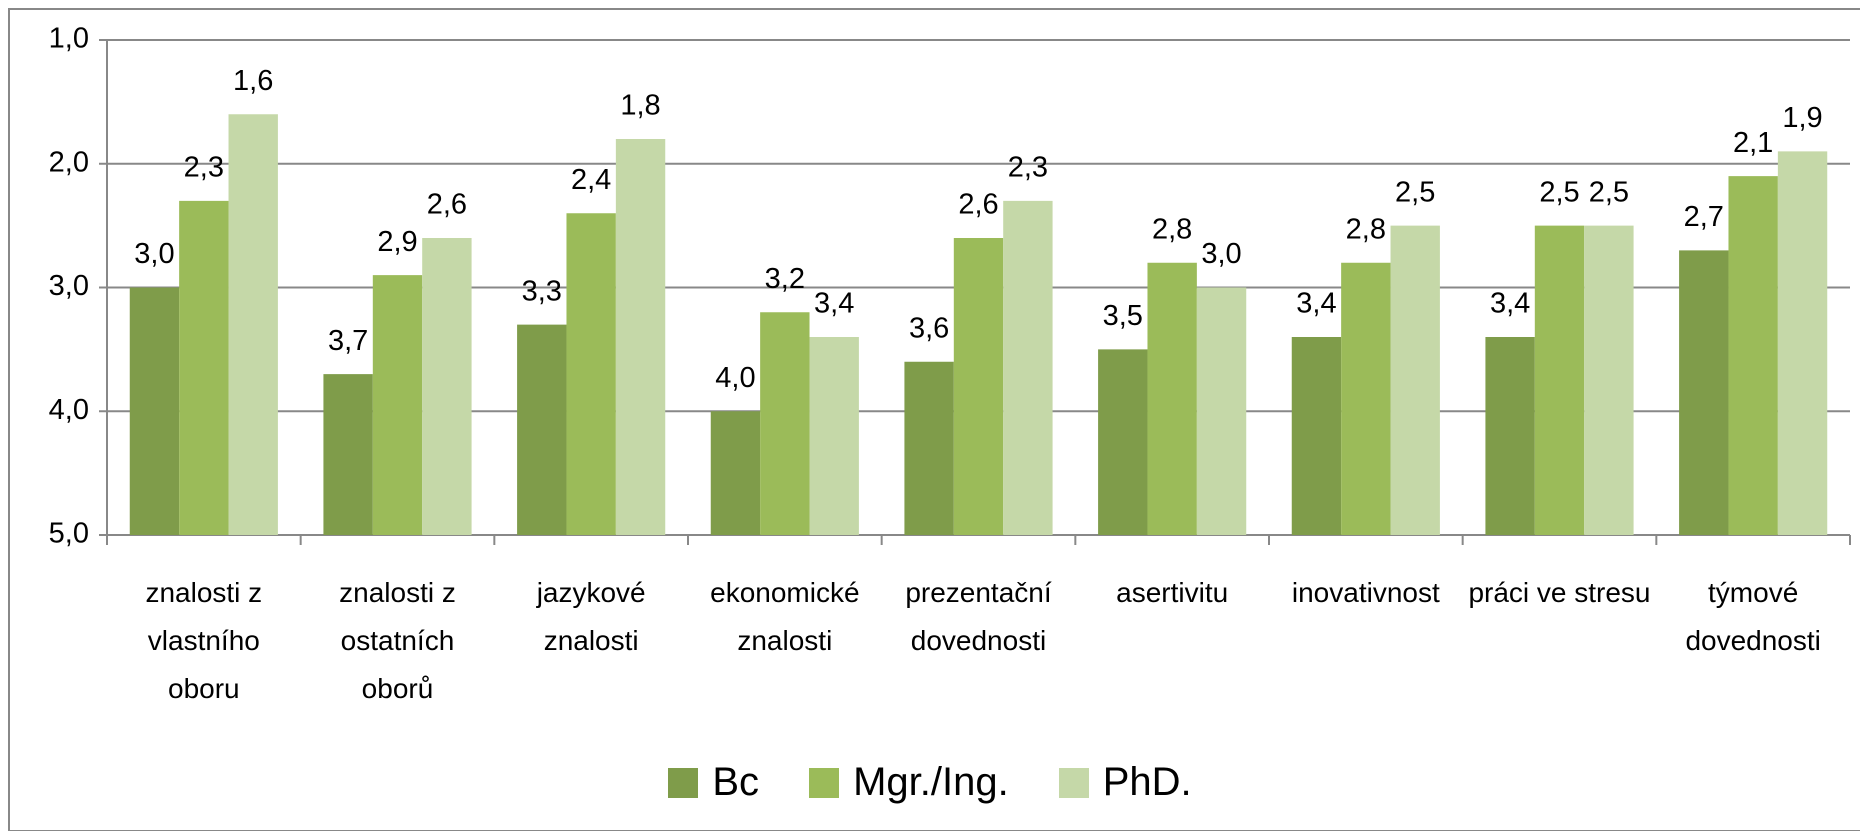 The height and width of the screenshot is (831, 1860). Describe the element at coordinates (978, 616) in the screenshot. I see `x-tick-label: prezentační dovednosti` at that location.